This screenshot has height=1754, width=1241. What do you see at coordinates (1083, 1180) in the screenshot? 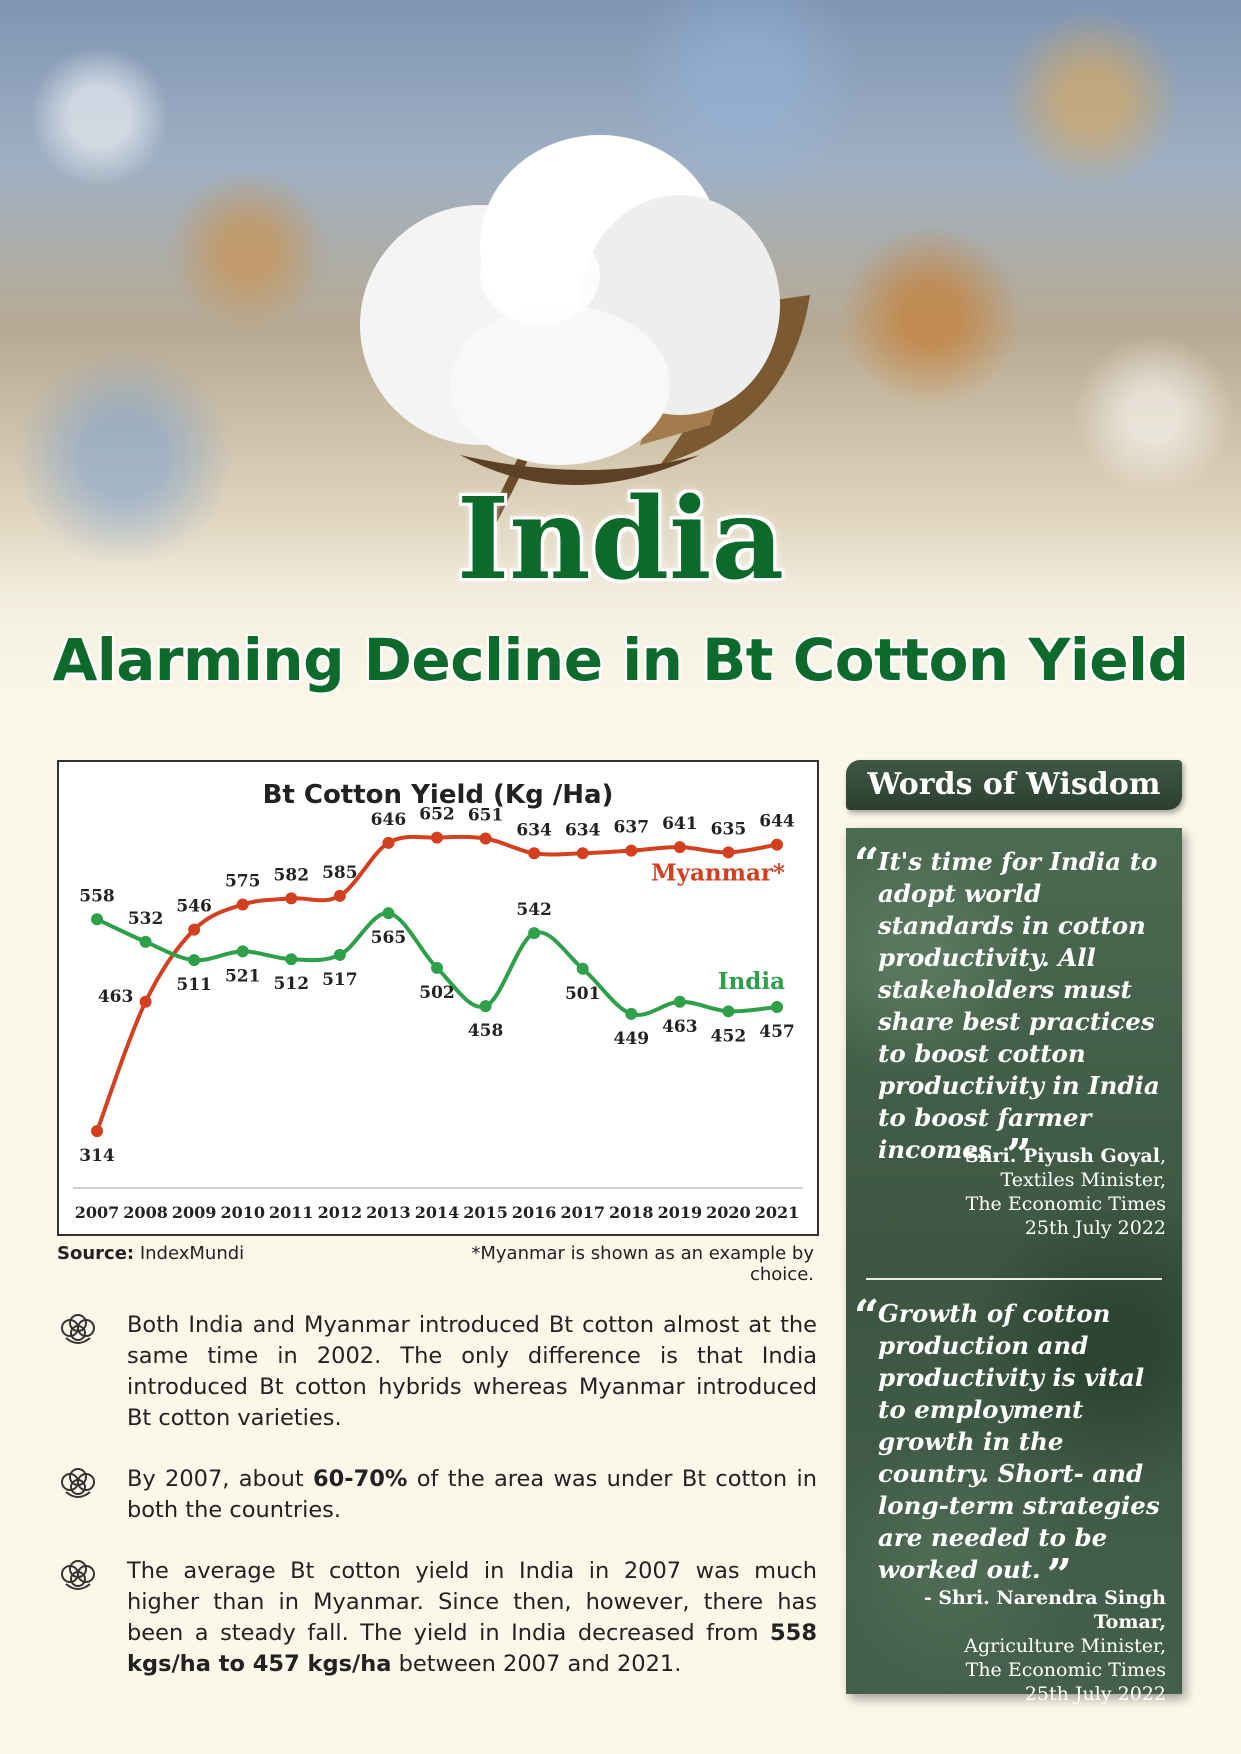
I see `quote-1-role: Textiles Minister,` at bounding box center [1083, 1180].